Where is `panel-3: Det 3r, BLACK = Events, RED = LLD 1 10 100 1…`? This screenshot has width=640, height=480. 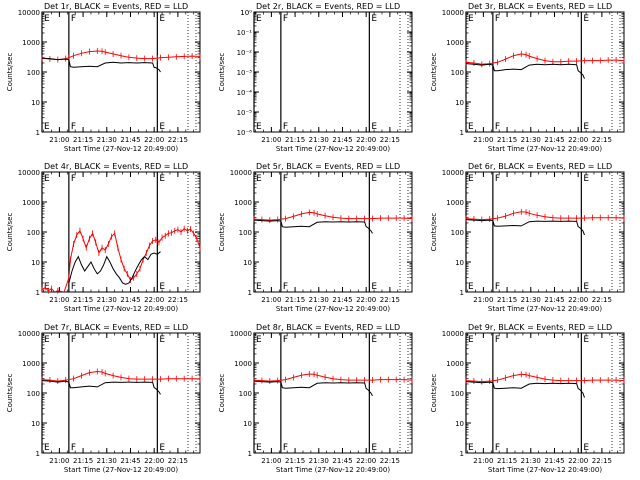
panel-3: Det 3r, BLACK = Events, RED = LLD 1 10 100 1… is located at coordinates (527, 77).